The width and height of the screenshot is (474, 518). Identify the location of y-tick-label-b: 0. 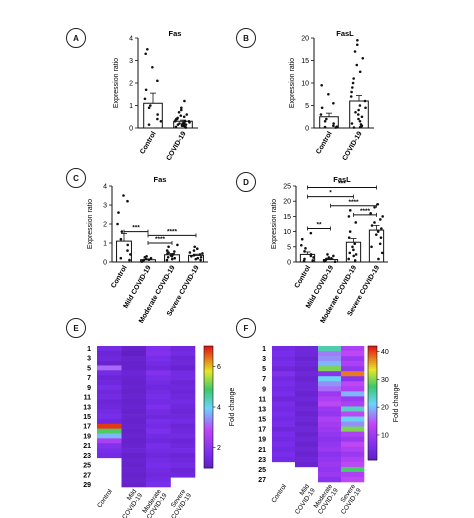
(307, 129).